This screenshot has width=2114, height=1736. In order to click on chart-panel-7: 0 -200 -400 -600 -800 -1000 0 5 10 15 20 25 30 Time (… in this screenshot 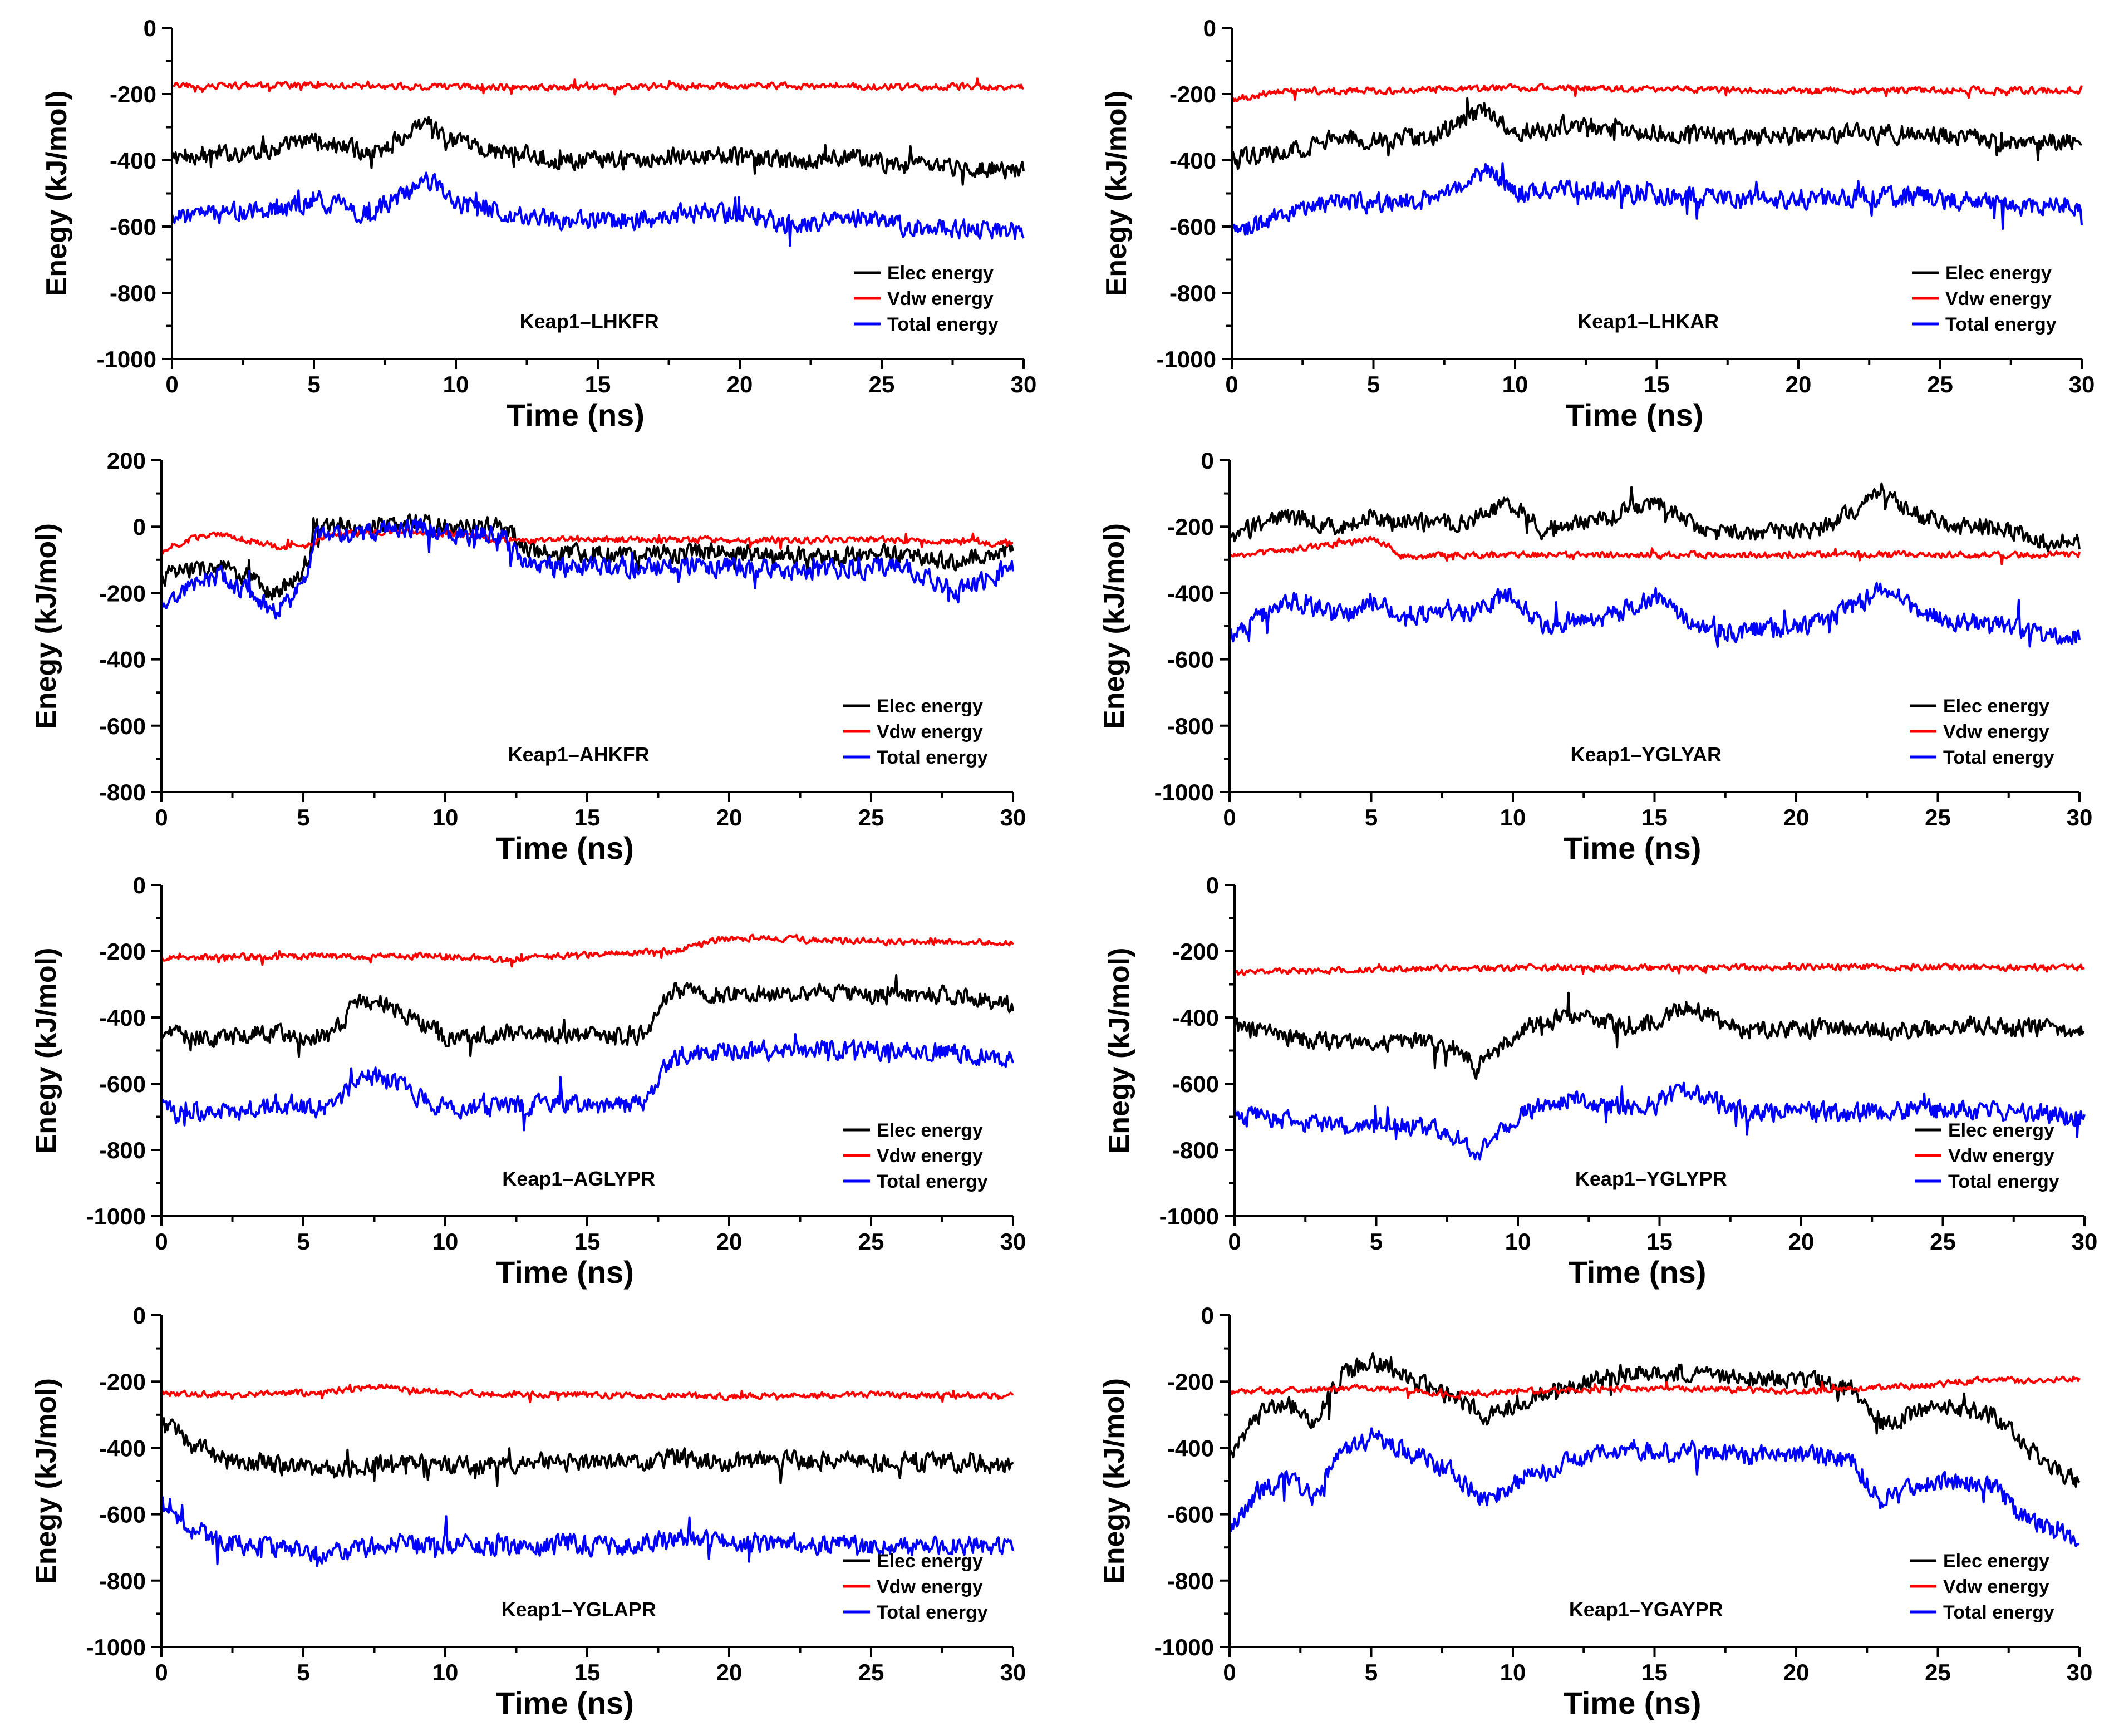, I will do `click(528, 1511)`.